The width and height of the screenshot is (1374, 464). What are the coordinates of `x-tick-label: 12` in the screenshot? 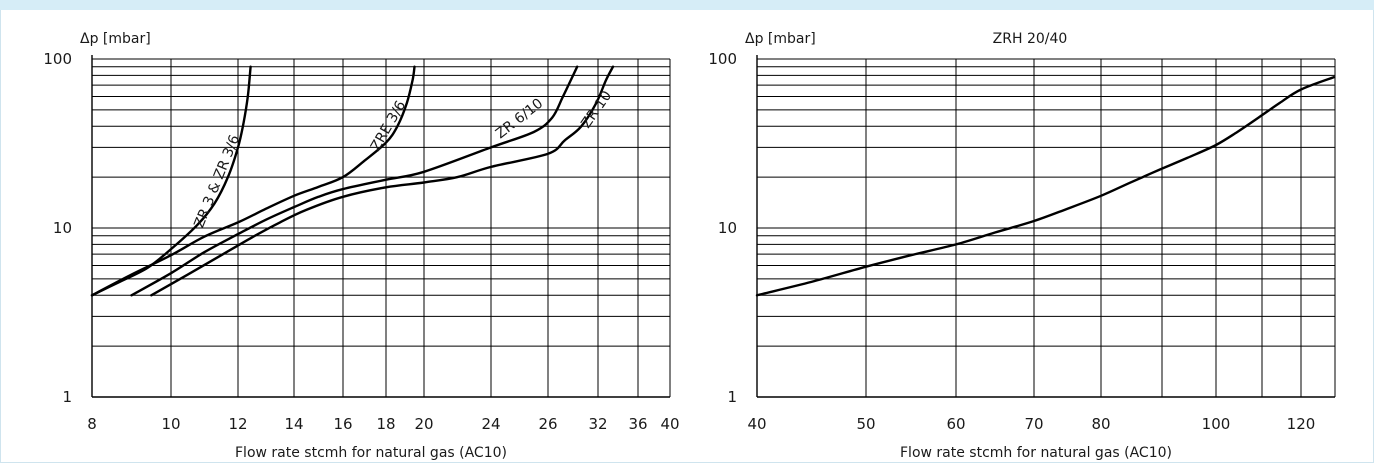 It's located at (237, 424).